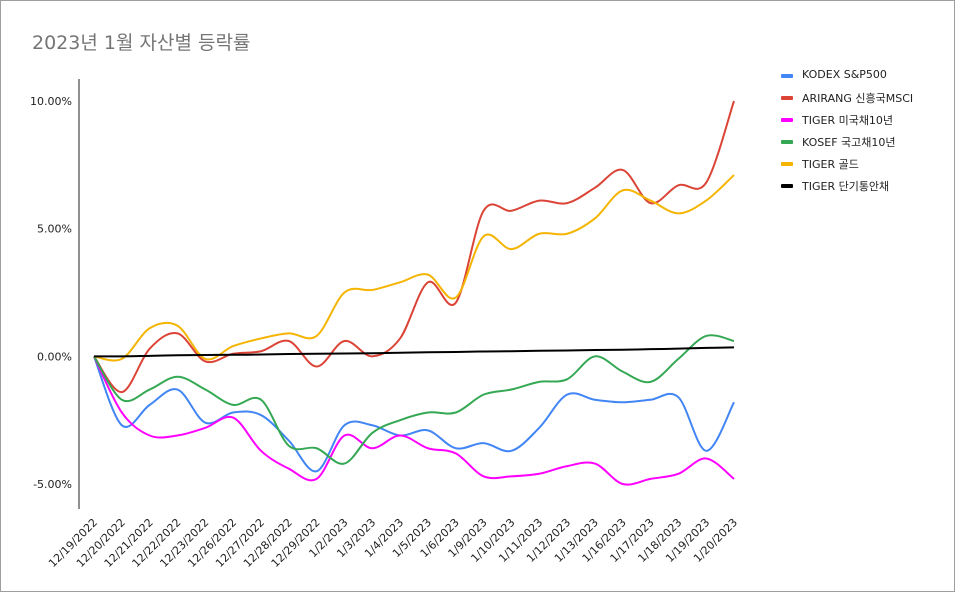 This screenshot has width=955, height=592. What do you see at coordinates (51, 293) in the screenshot?
I see `y-axis-ticks: 10.00% 5.00% 0.00% -5.00%` at bounding box center [51, 293].